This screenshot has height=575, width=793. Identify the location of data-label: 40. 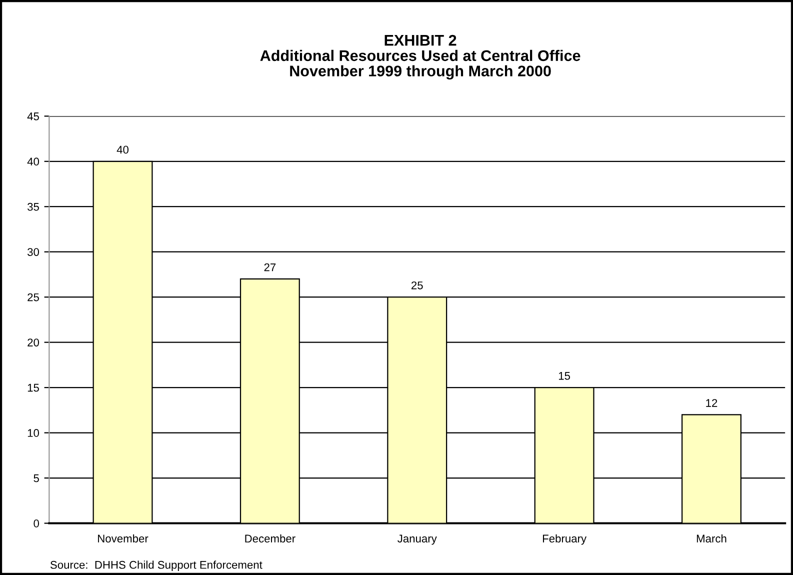
(122, 150).